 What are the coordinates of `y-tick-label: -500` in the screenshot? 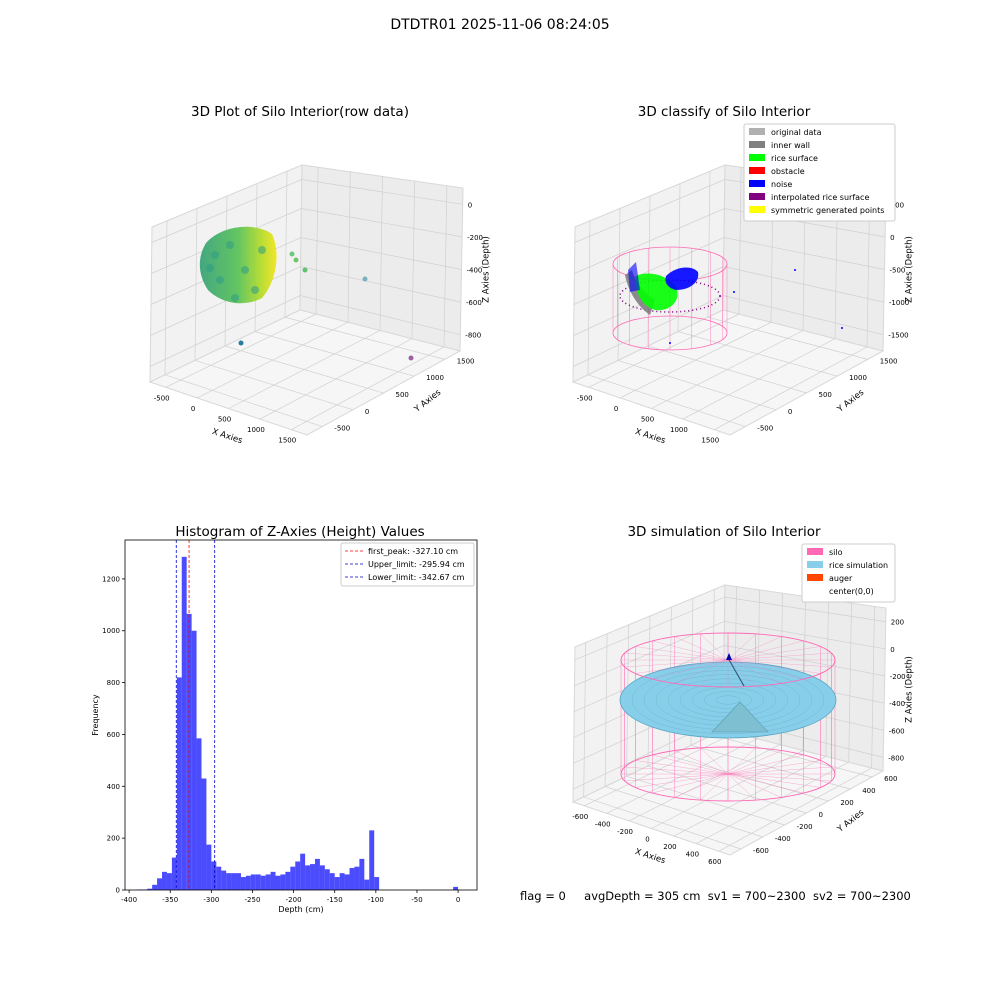 It's located at (342, 429).